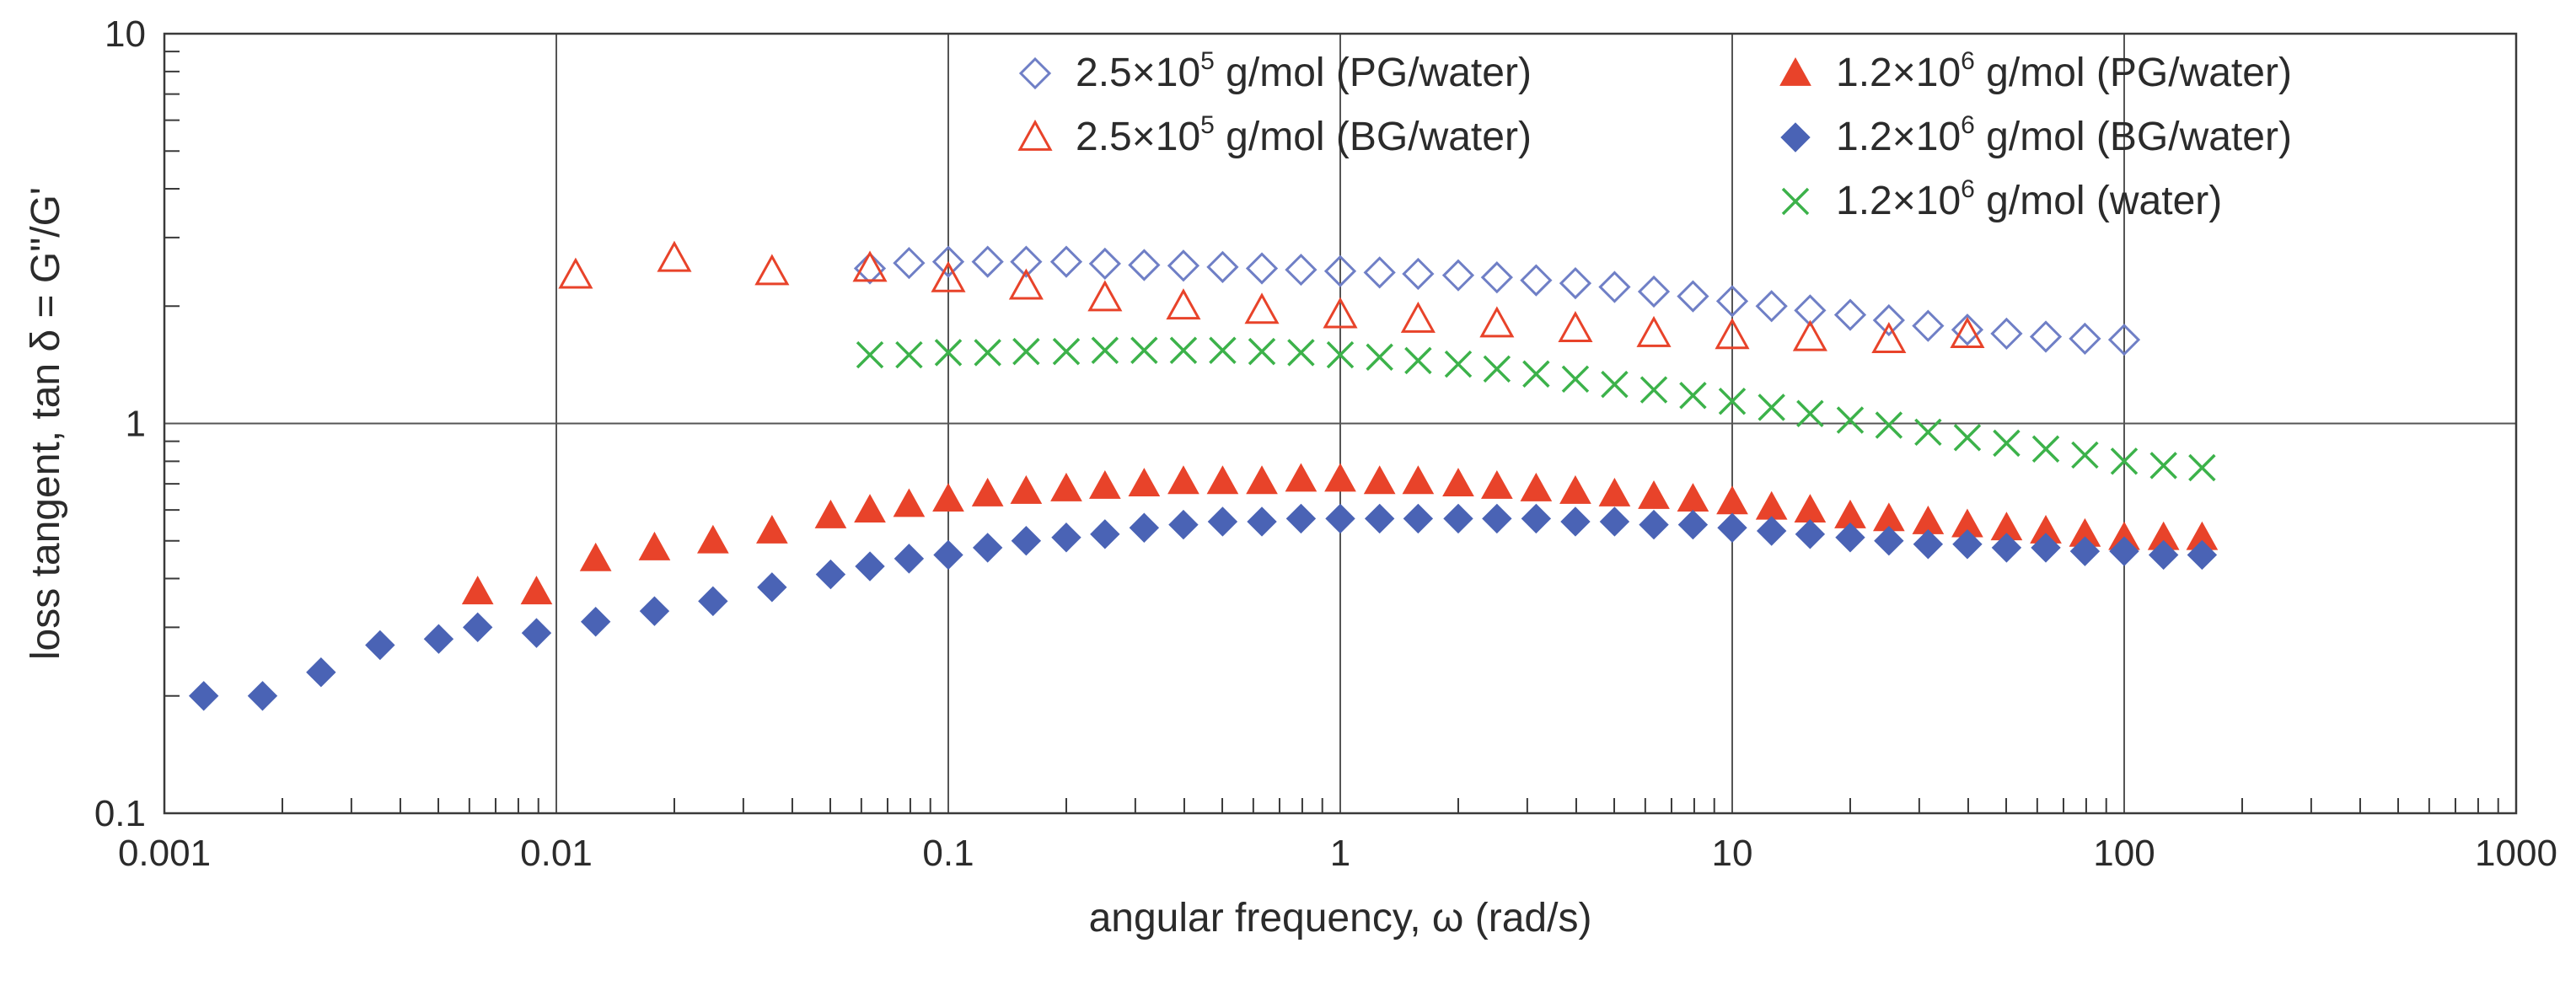  What do you see at coordinates (120, 813) in the screenshot?
I see `y-tick-label: 0.1` at bounding box center [120, 813].